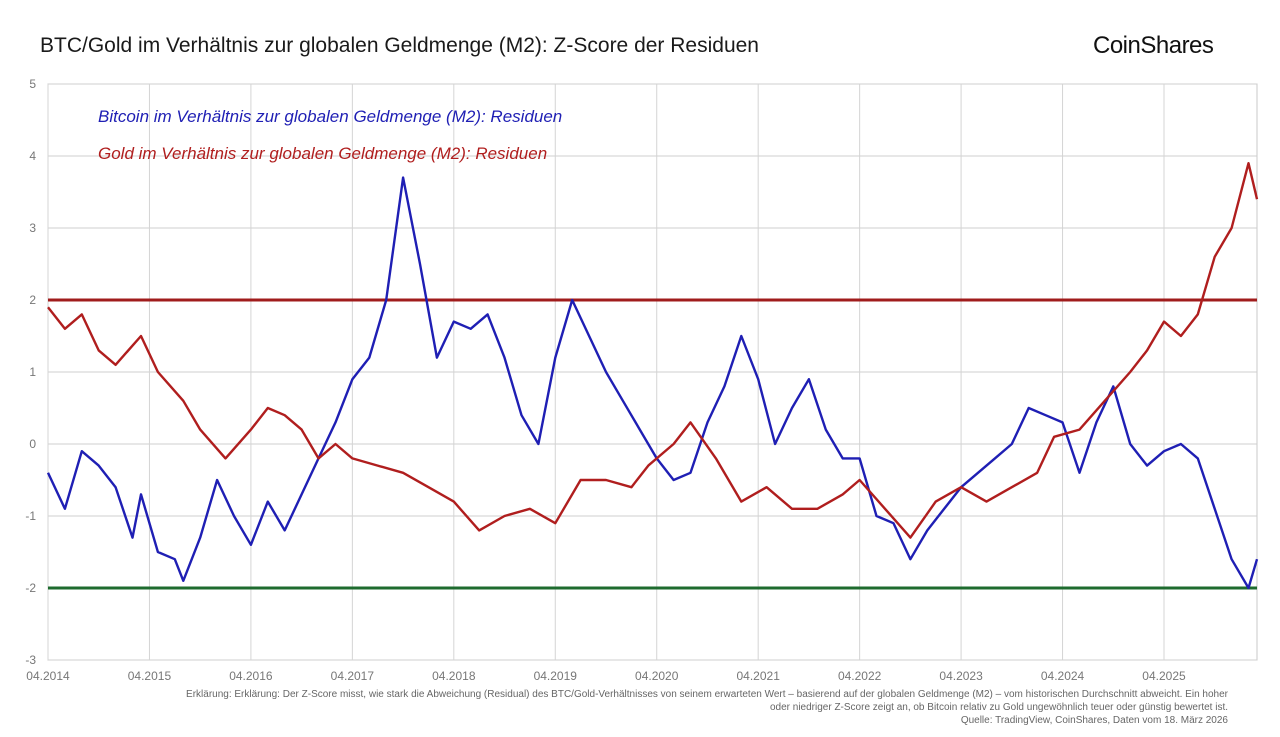 This screenshot has height=737, width=1280. What do you see at coordinates (48, 676) in the screenshot?
I see `x-tick-label: 04.2014` at bounding box center [48, 676].